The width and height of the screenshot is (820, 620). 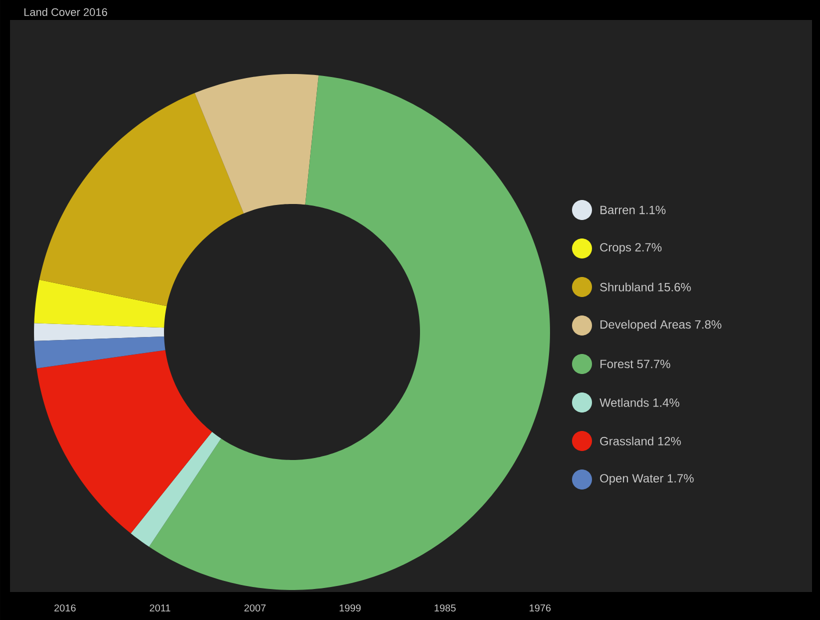 I want to click on legend-label: Shrubland 15.6%, so click(x=645, y=287).